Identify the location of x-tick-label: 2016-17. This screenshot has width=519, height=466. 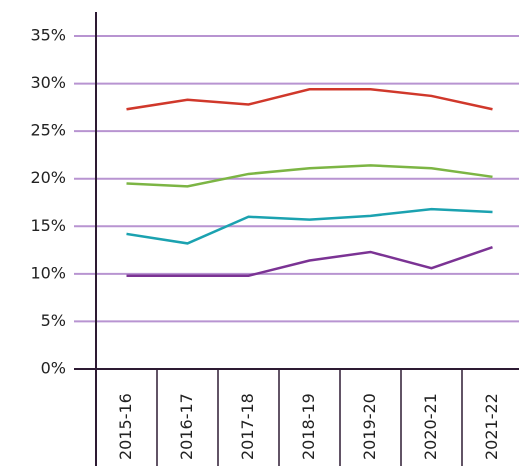
(186, 426).